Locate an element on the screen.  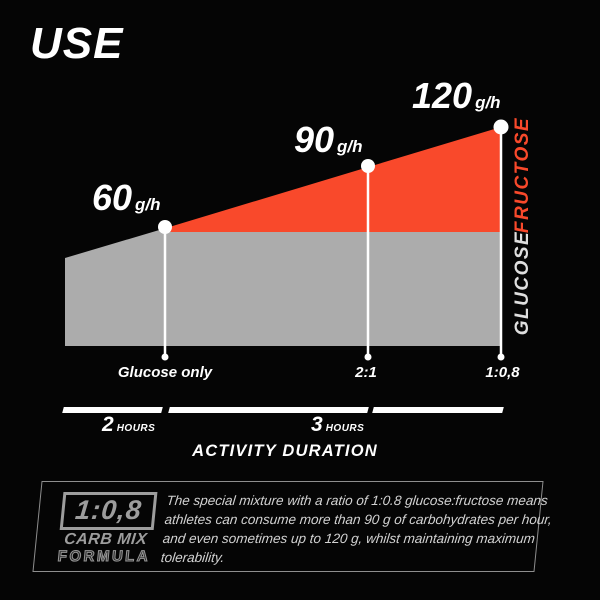
badge-carb-mix: CARB MIX is located at coordinates (106, 539).